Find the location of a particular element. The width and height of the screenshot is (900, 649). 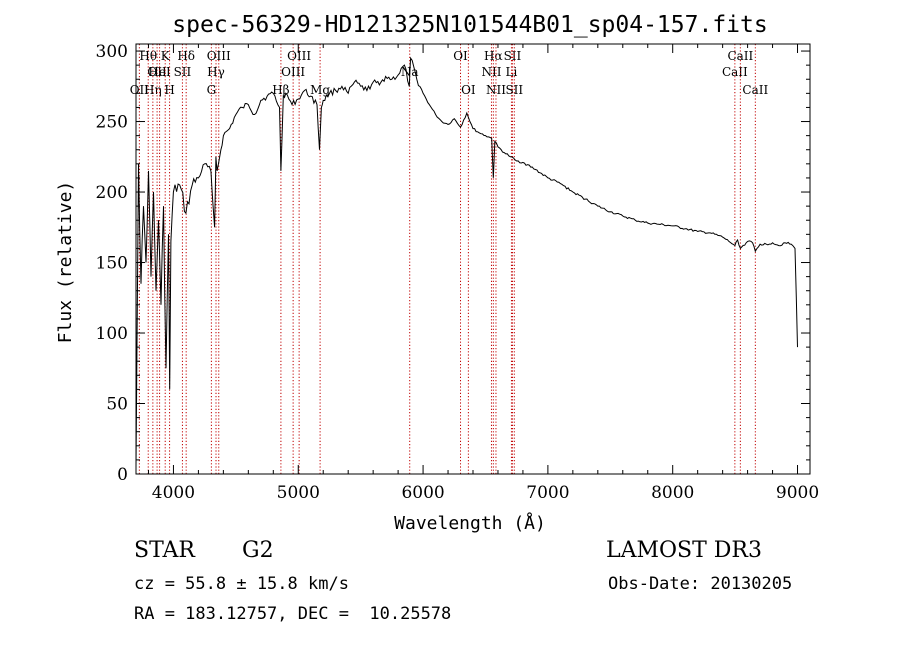

line-label-7: SII is located at coordinates (183, 72).